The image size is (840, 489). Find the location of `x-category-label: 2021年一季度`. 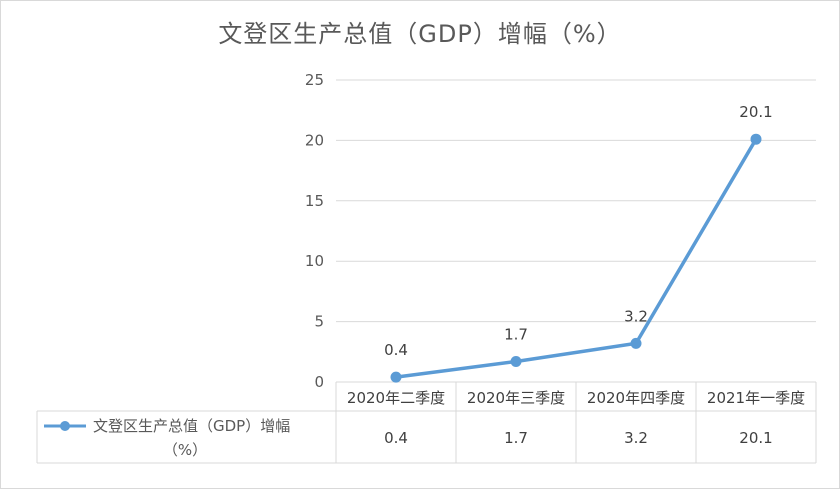

x-category-label: 2021年一季度 is located at coordinates (756, 398).